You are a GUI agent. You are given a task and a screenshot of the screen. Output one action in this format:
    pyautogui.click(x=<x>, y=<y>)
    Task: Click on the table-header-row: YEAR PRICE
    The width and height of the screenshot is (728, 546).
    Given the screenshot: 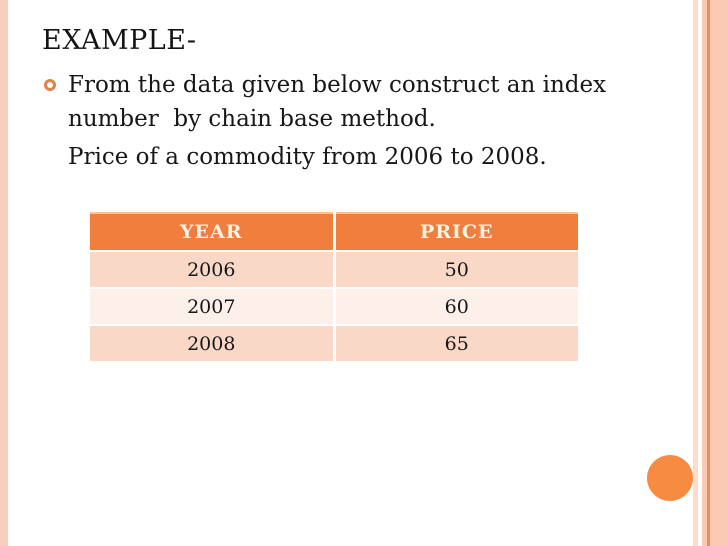 What is the action you would take?
    pyautogui.click(x=334, y=231)
    